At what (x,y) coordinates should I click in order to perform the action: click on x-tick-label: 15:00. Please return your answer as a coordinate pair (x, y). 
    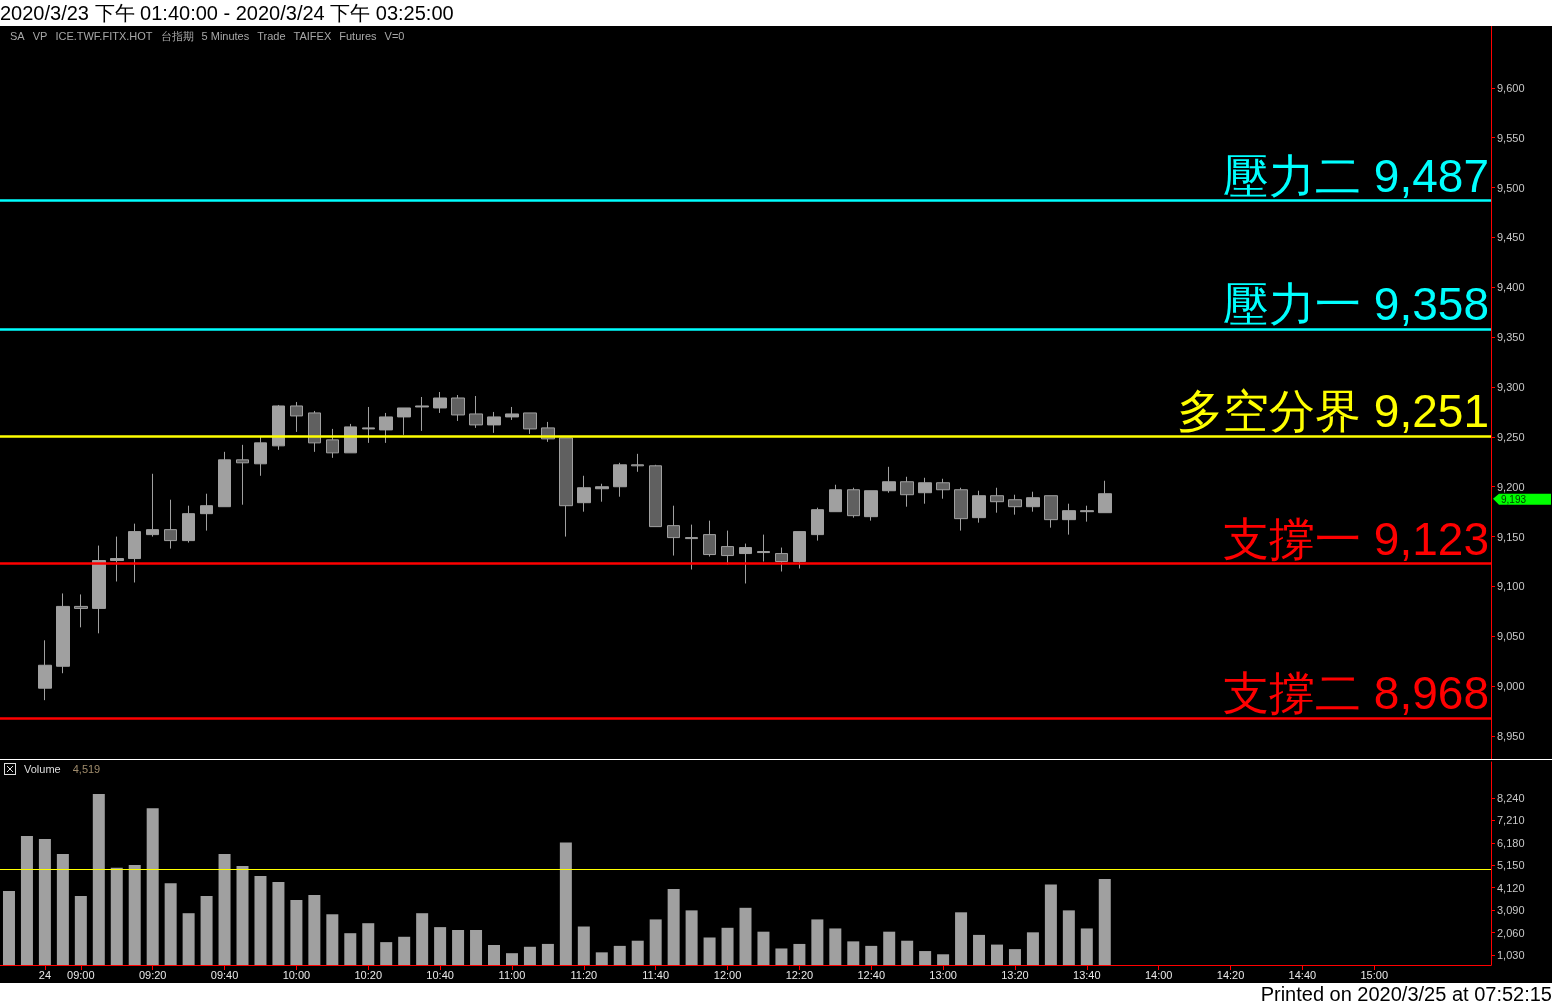
    Looking at the image, I should click on (1374, 974).